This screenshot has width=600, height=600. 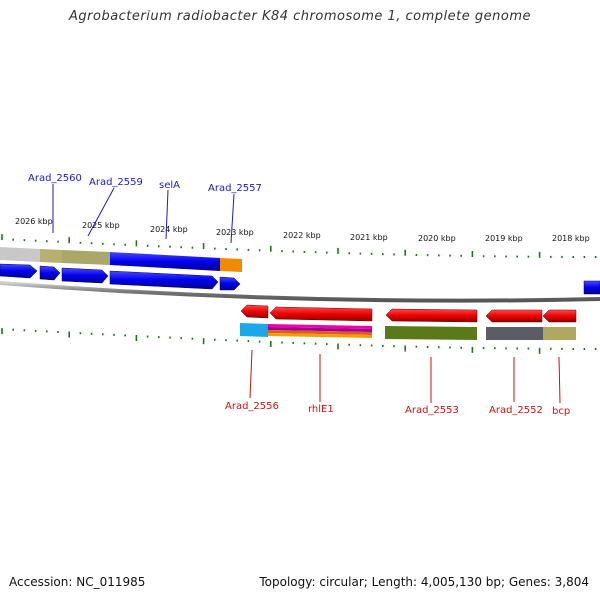 I want to click on reverse-genes, so click(x=408, y=313).